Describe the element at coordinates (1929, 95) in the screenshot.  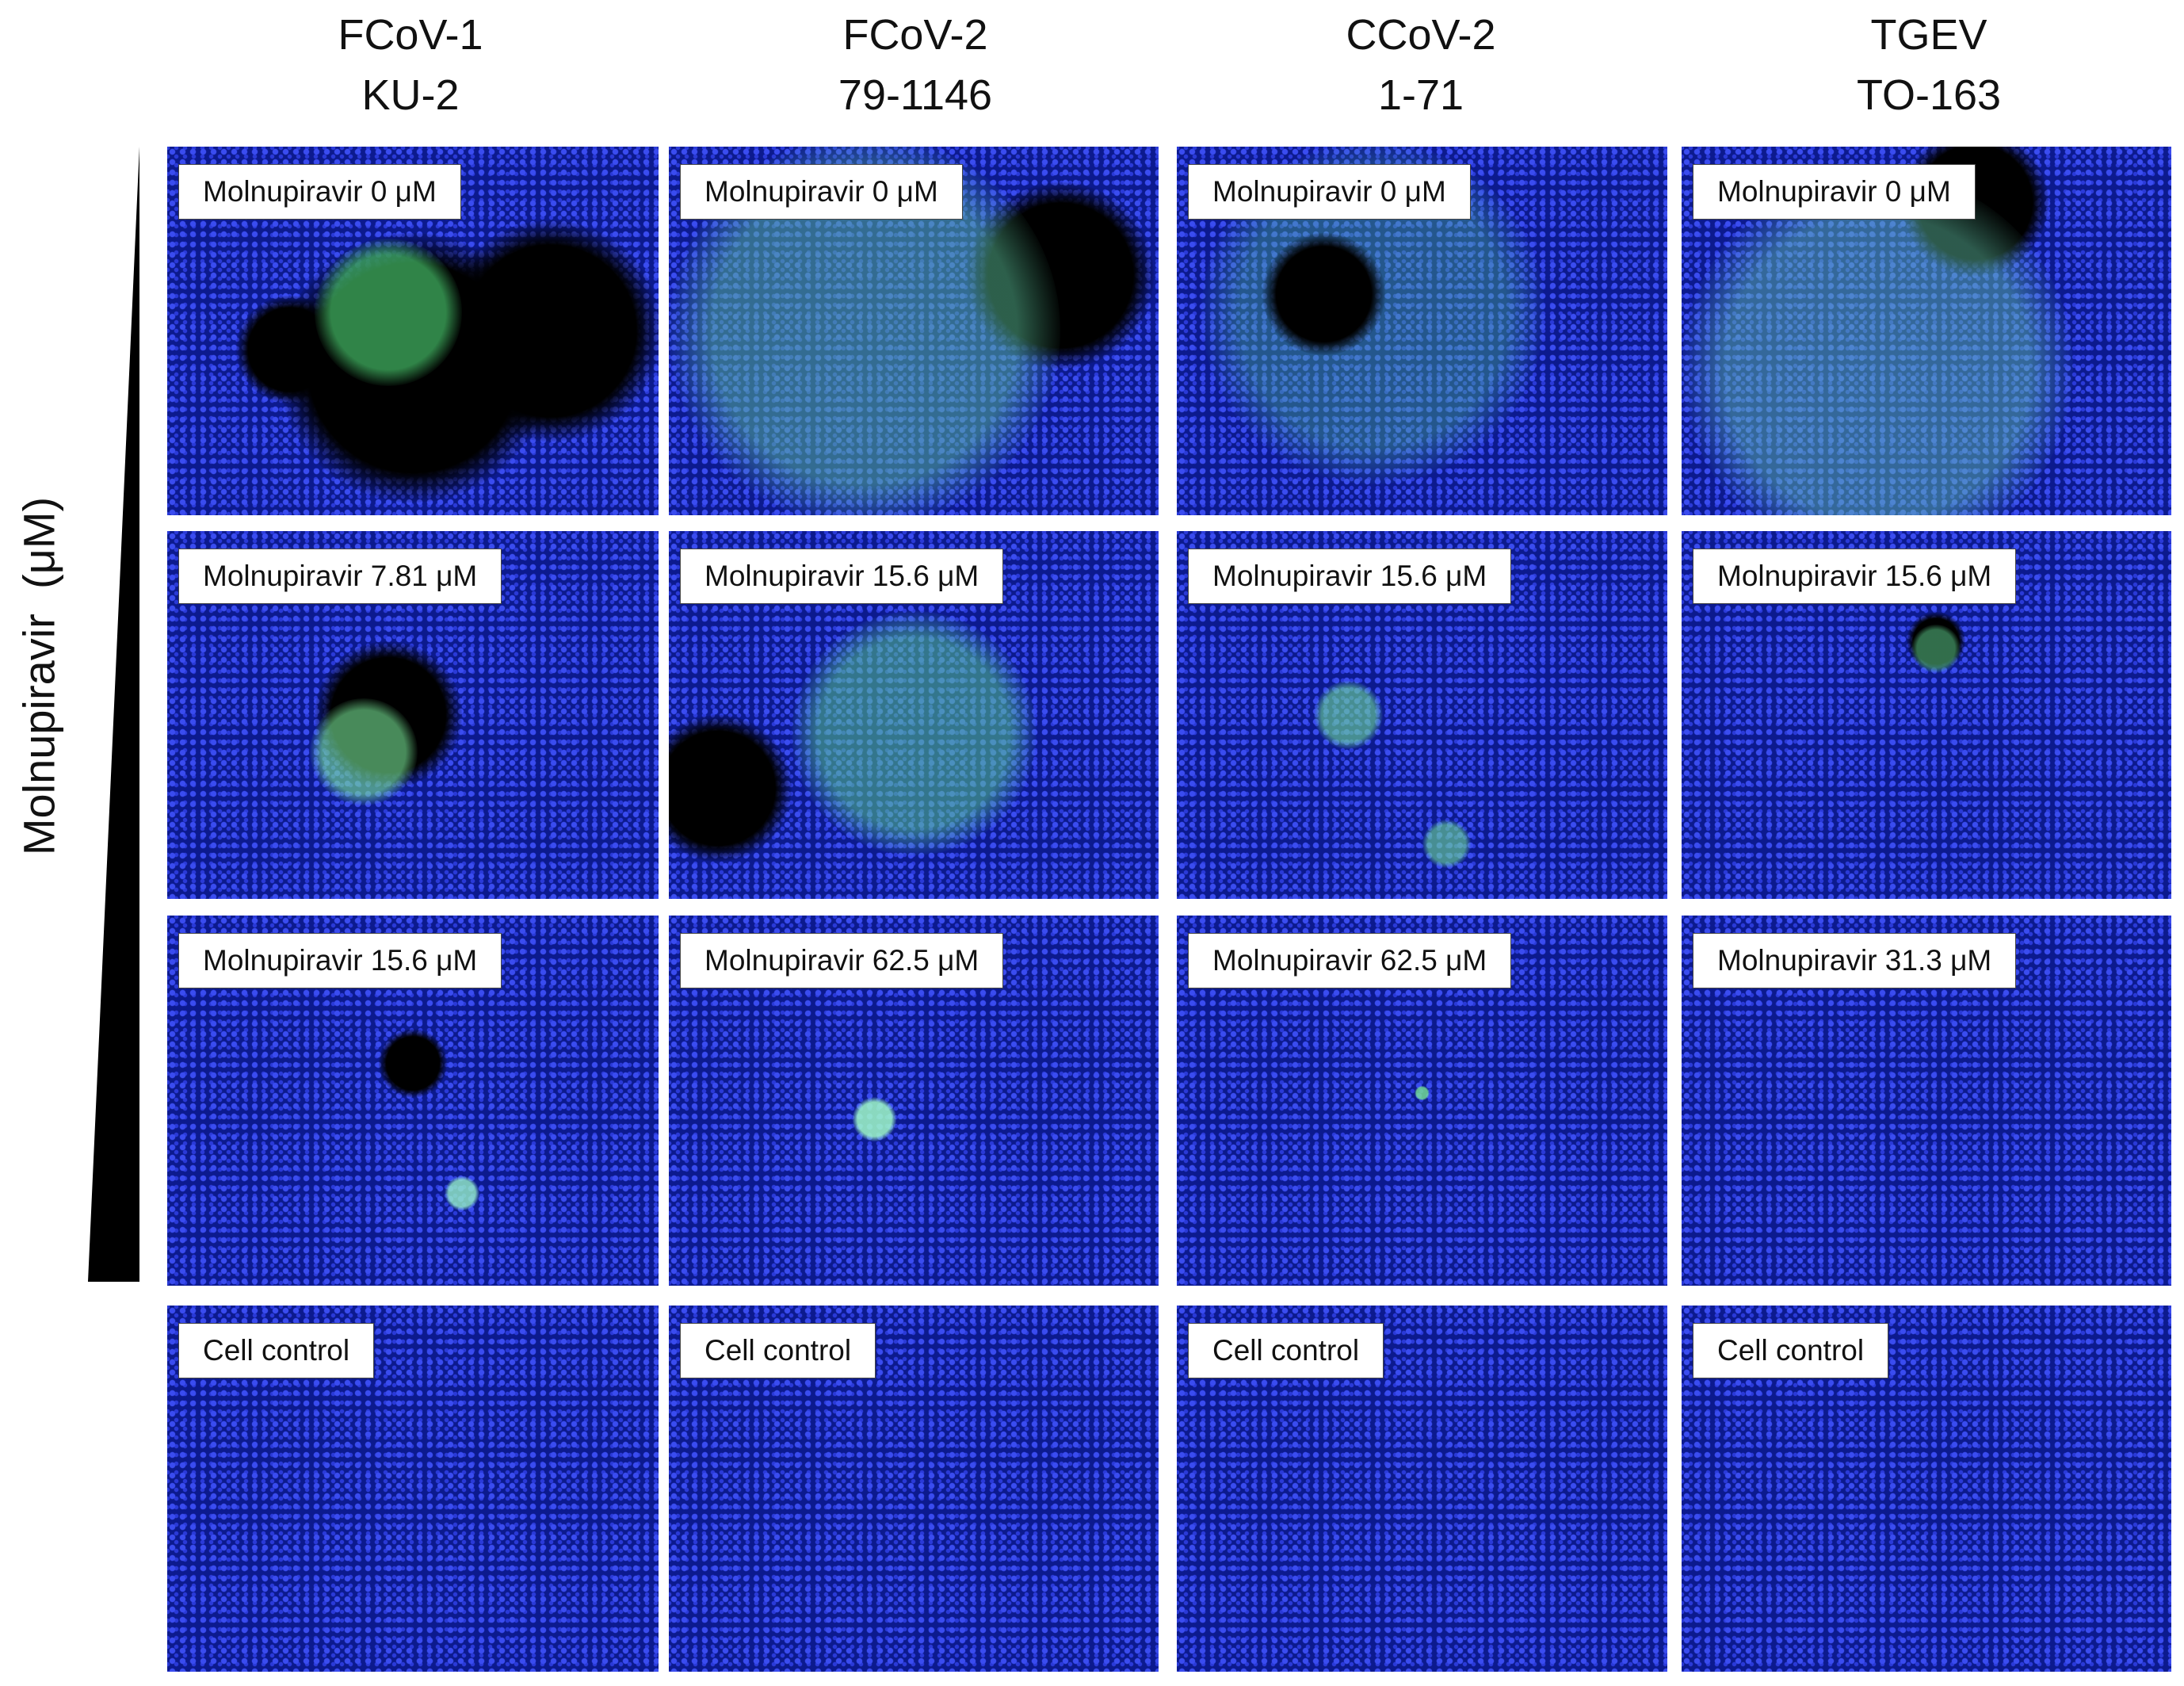
I see `column-subtitle: TO-163` at that location.